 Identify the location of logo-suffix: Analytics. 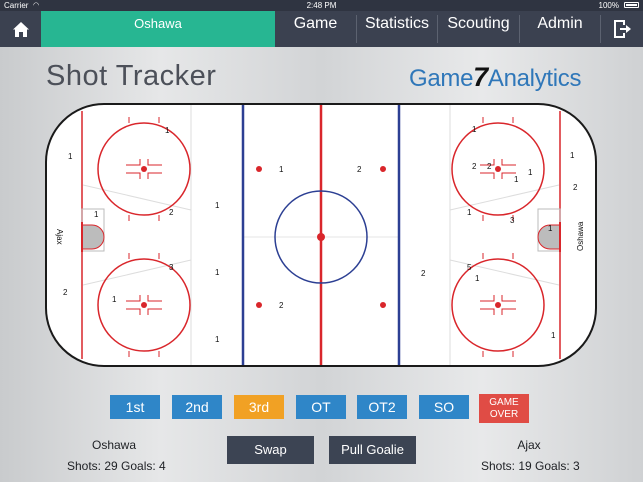
(534, 78).